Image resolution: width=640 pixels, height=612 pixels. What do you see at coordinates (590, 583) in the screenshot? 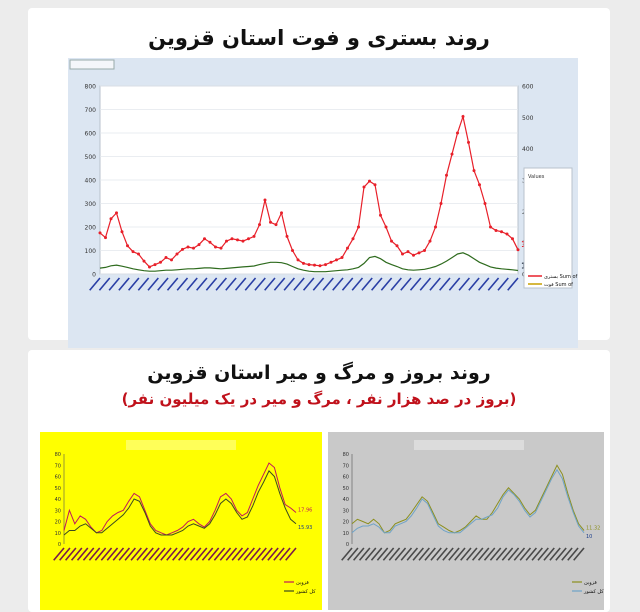
I see `legend-entry: قزوين` at bounding box center [590, 583].